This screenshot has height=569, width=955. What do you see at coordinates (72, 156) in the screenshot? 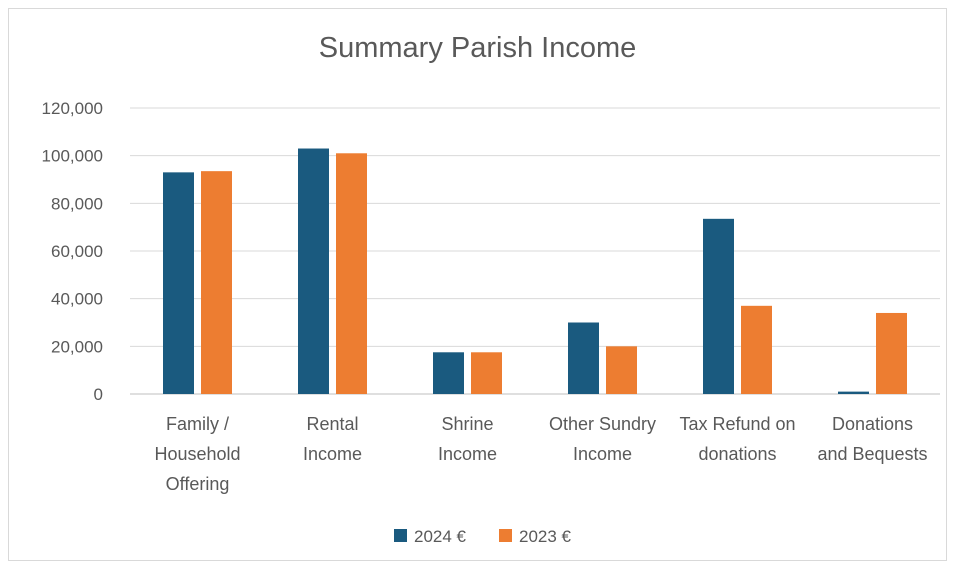
I see `y-tick-label: 100,000` at bounding box center [72, 156].